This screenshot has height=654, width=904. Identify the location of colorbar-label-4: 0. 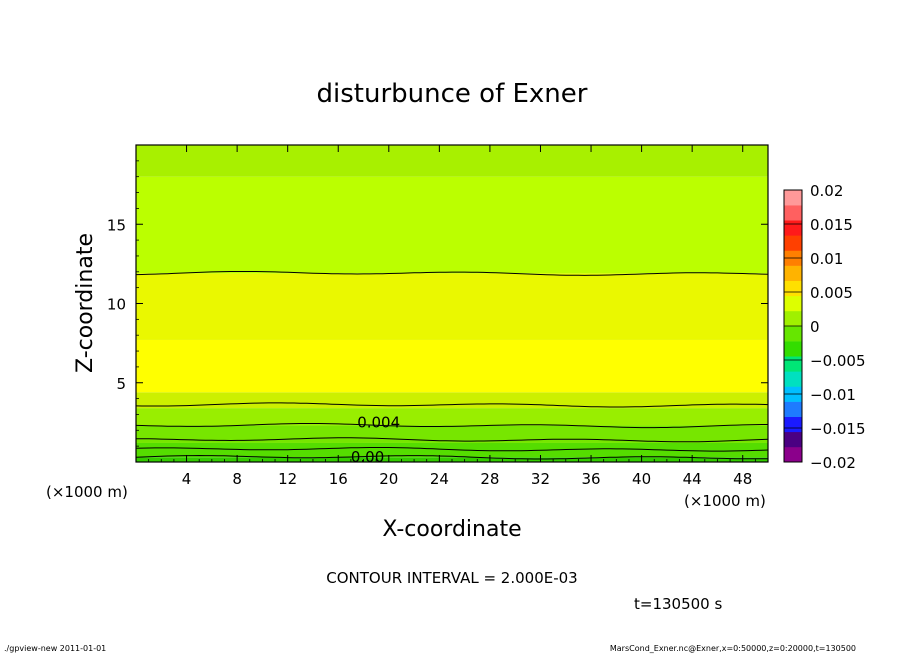
(815, 327).